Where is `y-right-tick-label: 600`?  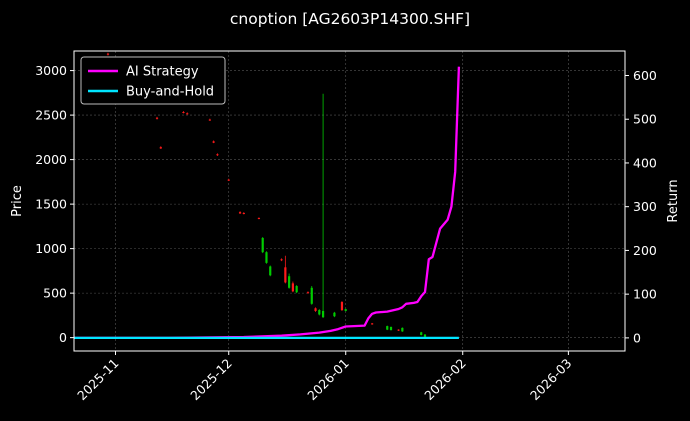
y-right-tick-label: 600 is located at coordinates (645, 75).